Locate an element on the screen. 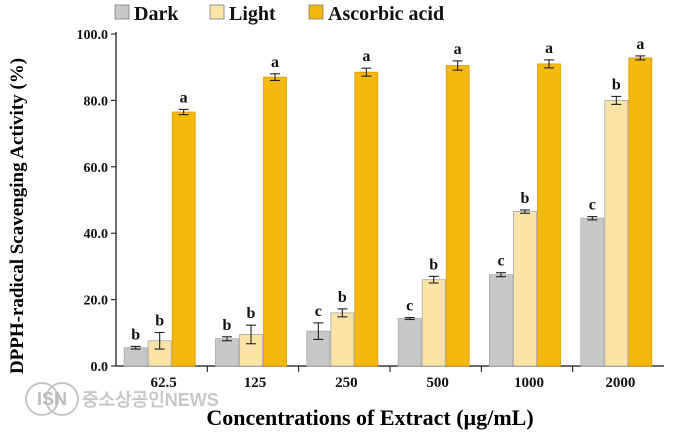 This screenshot has width=676, height=436. legend: Dark Light Ascorbic acid is located at coordinates (279, 14).